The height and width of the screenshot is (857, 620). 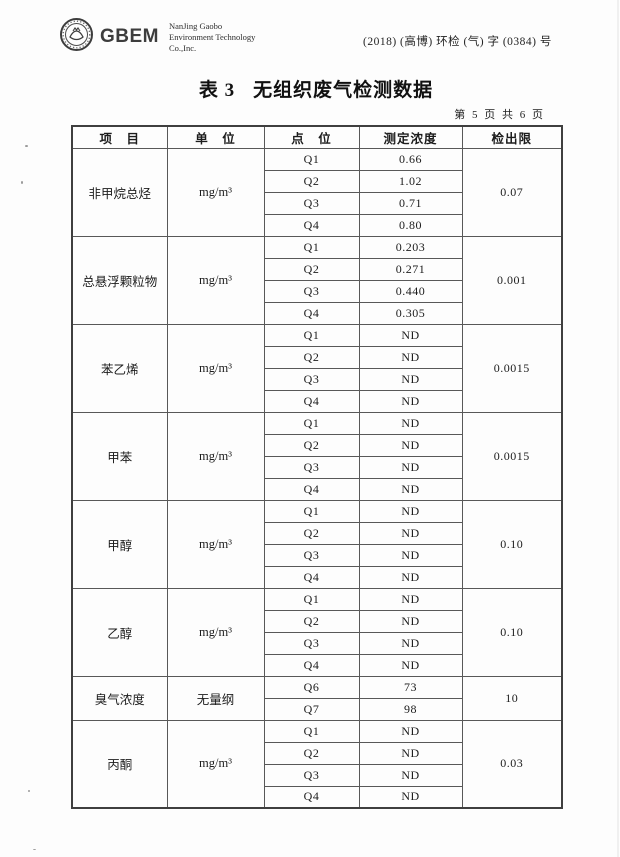 I want to click on report-title-prefix: 表 3, so click(x=217, y=90).